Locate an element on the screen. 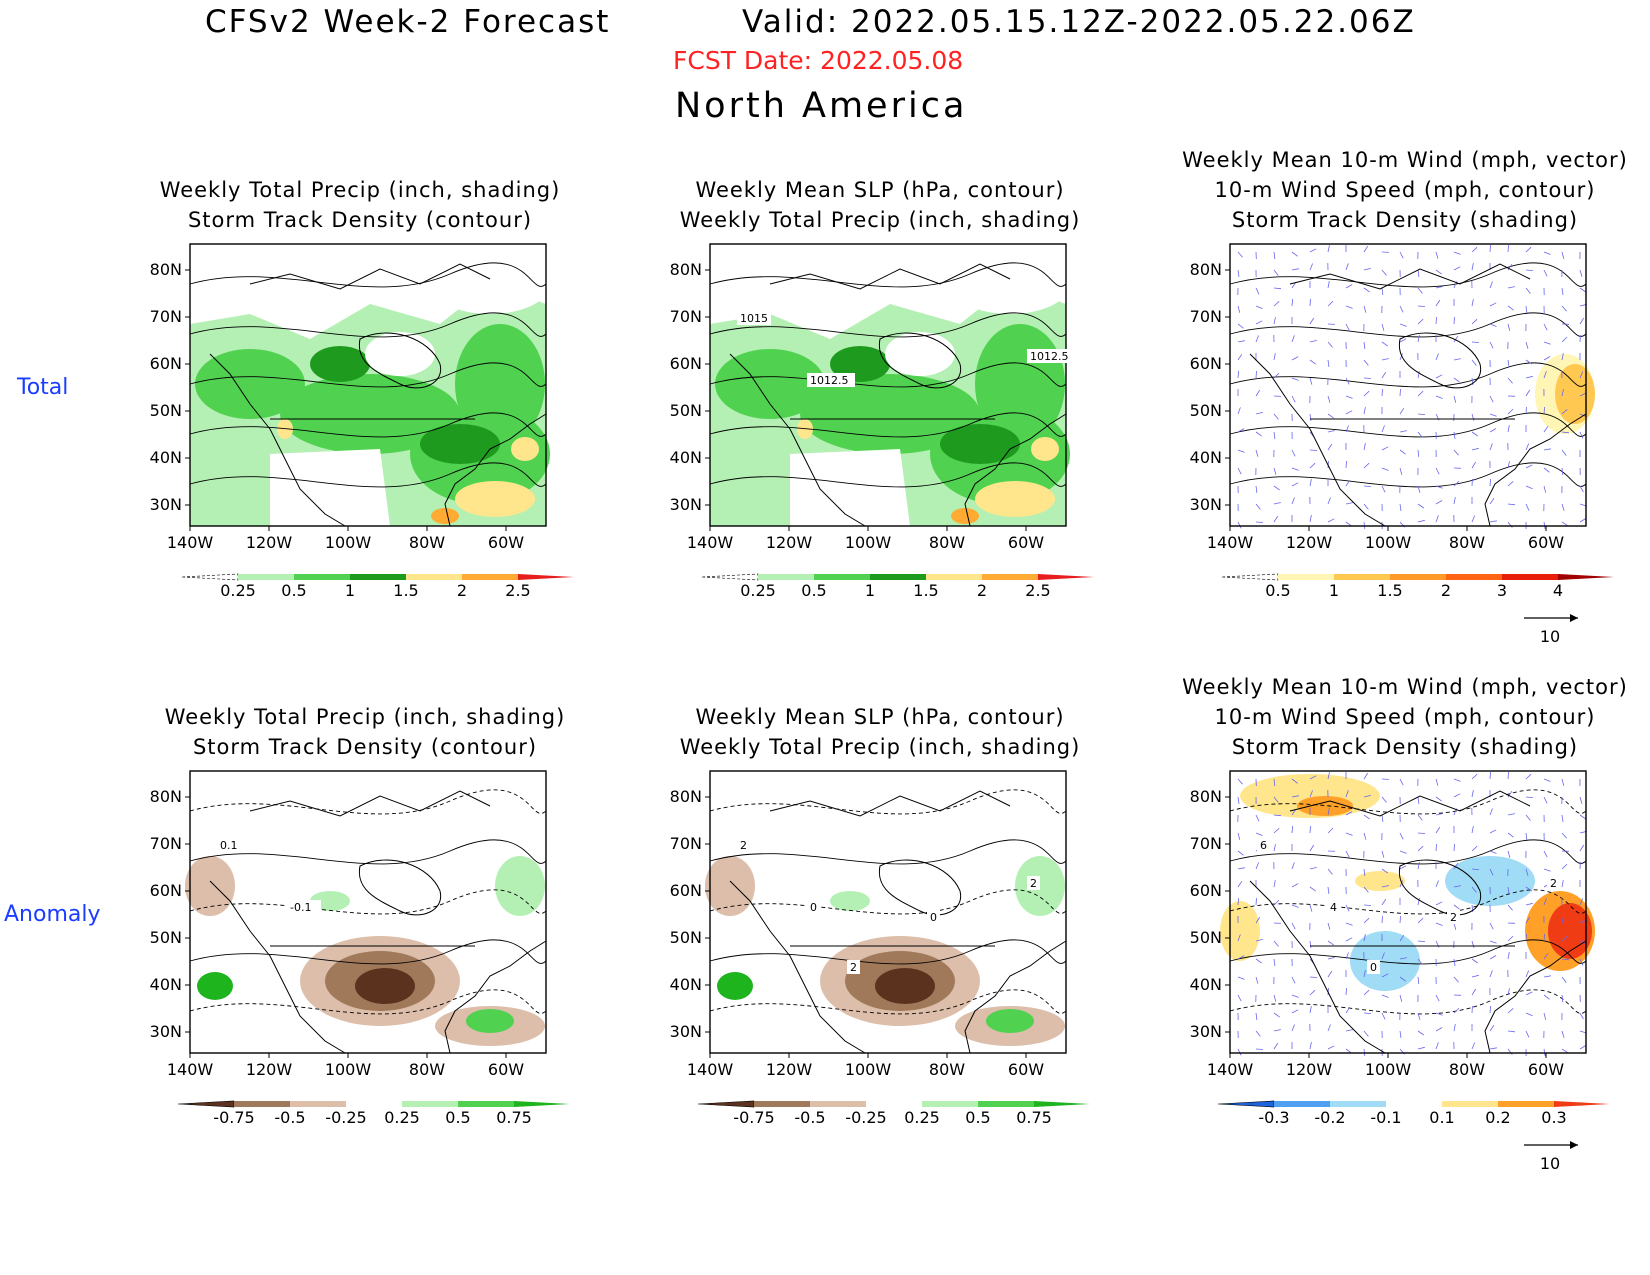 The height and width of the screenshot is (1275, 1650). storm-positive-anomaly is located at coordinates (1380, 881).